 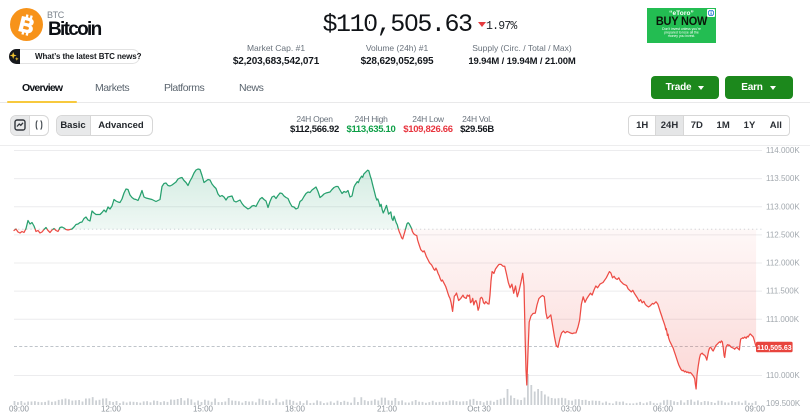 What do you see at coordinates (203, 409) in the screenshot?
I see `svg-text: 15:00` at bounding box center [203, 409].